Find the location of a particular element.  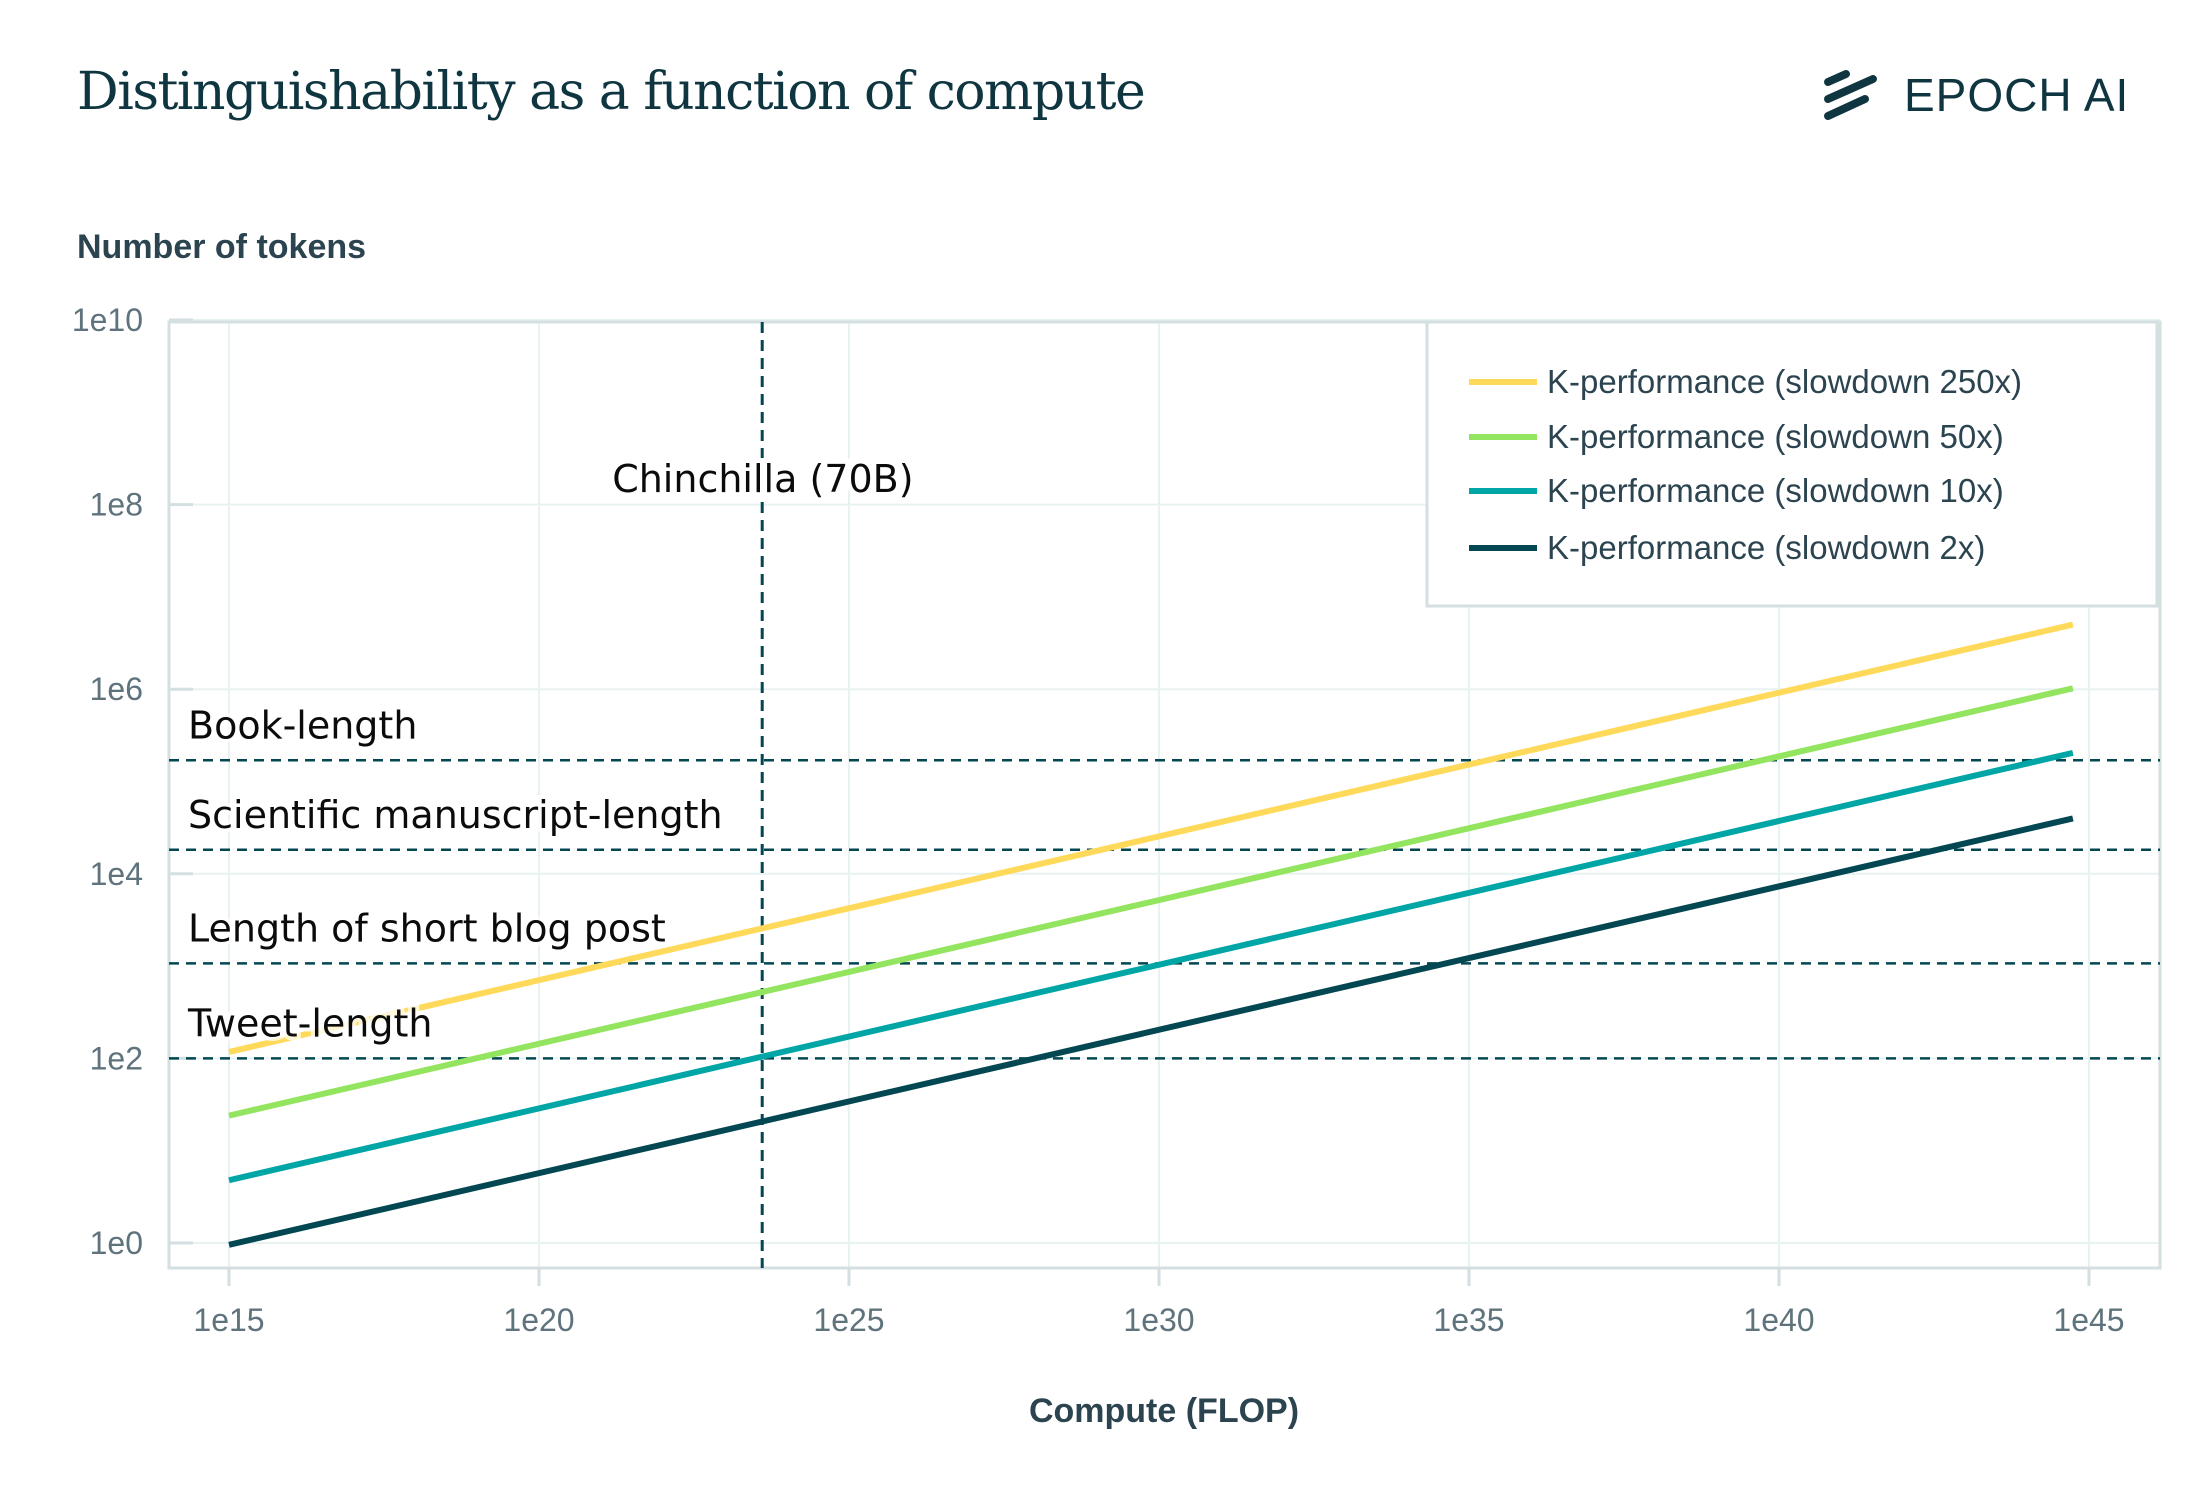

y-tick-label: 1e2 is located at coordinates (116, 1058).